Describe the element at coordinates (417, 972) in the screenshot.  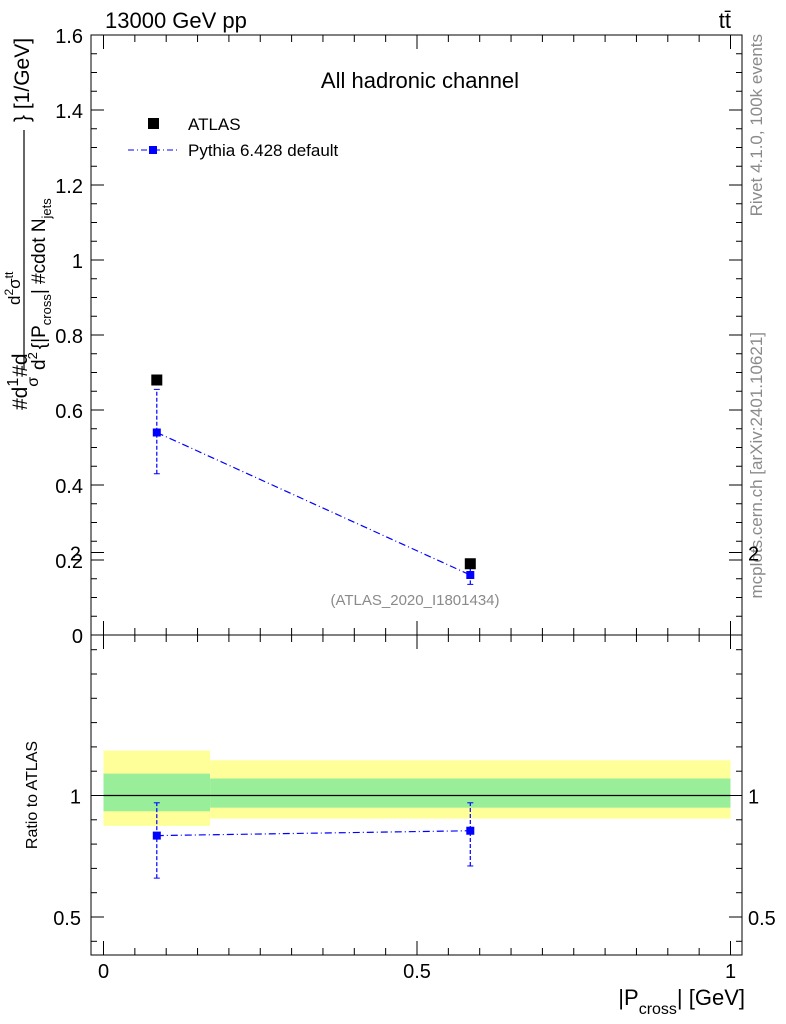
I see `x-tick-label: 0.5` at that location.